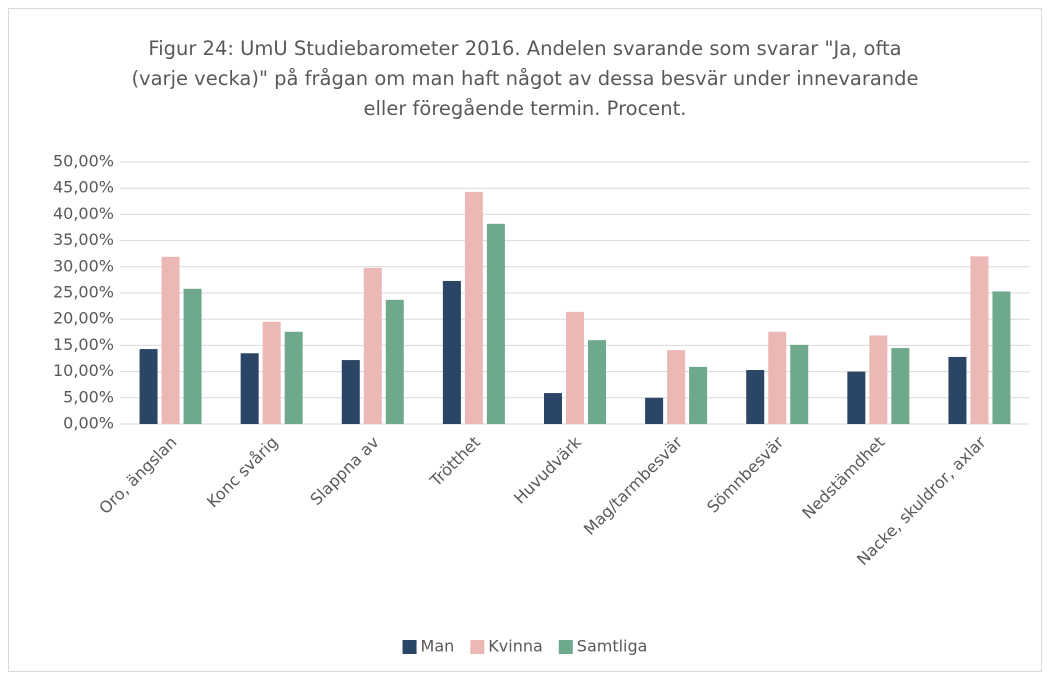 The image size is (1050, 679). I want to click on y-tick-label: 15,00%, so click(83, 344).